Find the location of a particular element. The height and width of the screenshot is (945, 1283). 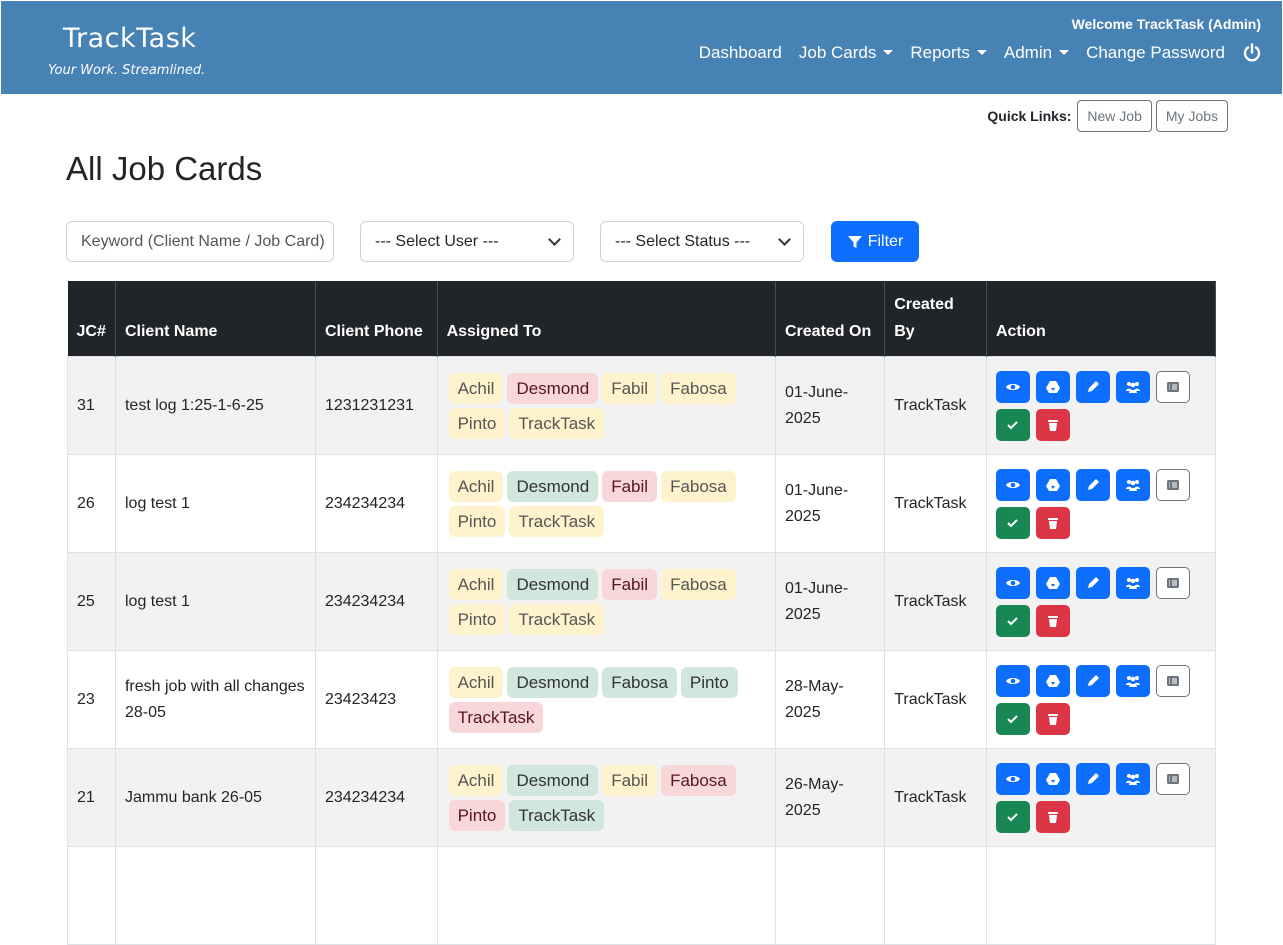

client-phone: 23423423 is located at coordinates (376, 699).